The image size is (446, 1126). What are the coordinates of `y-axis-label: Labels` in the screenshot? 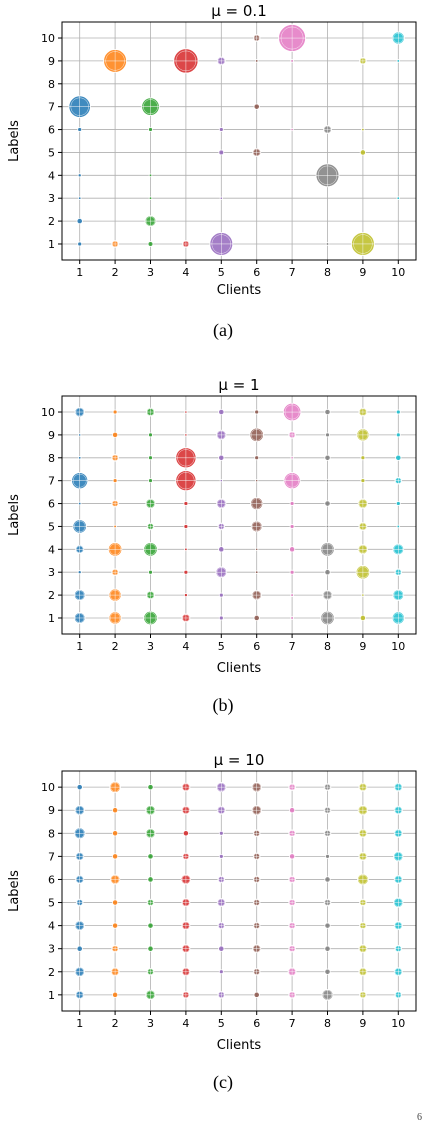 It's located at (14, 515).